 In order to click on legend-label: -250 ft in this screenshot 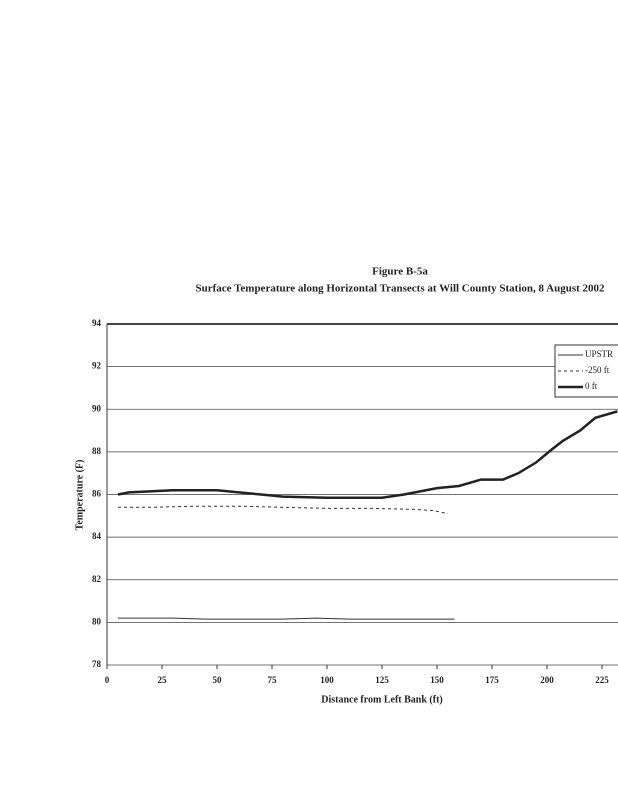, I will do `click(597, 370)`.